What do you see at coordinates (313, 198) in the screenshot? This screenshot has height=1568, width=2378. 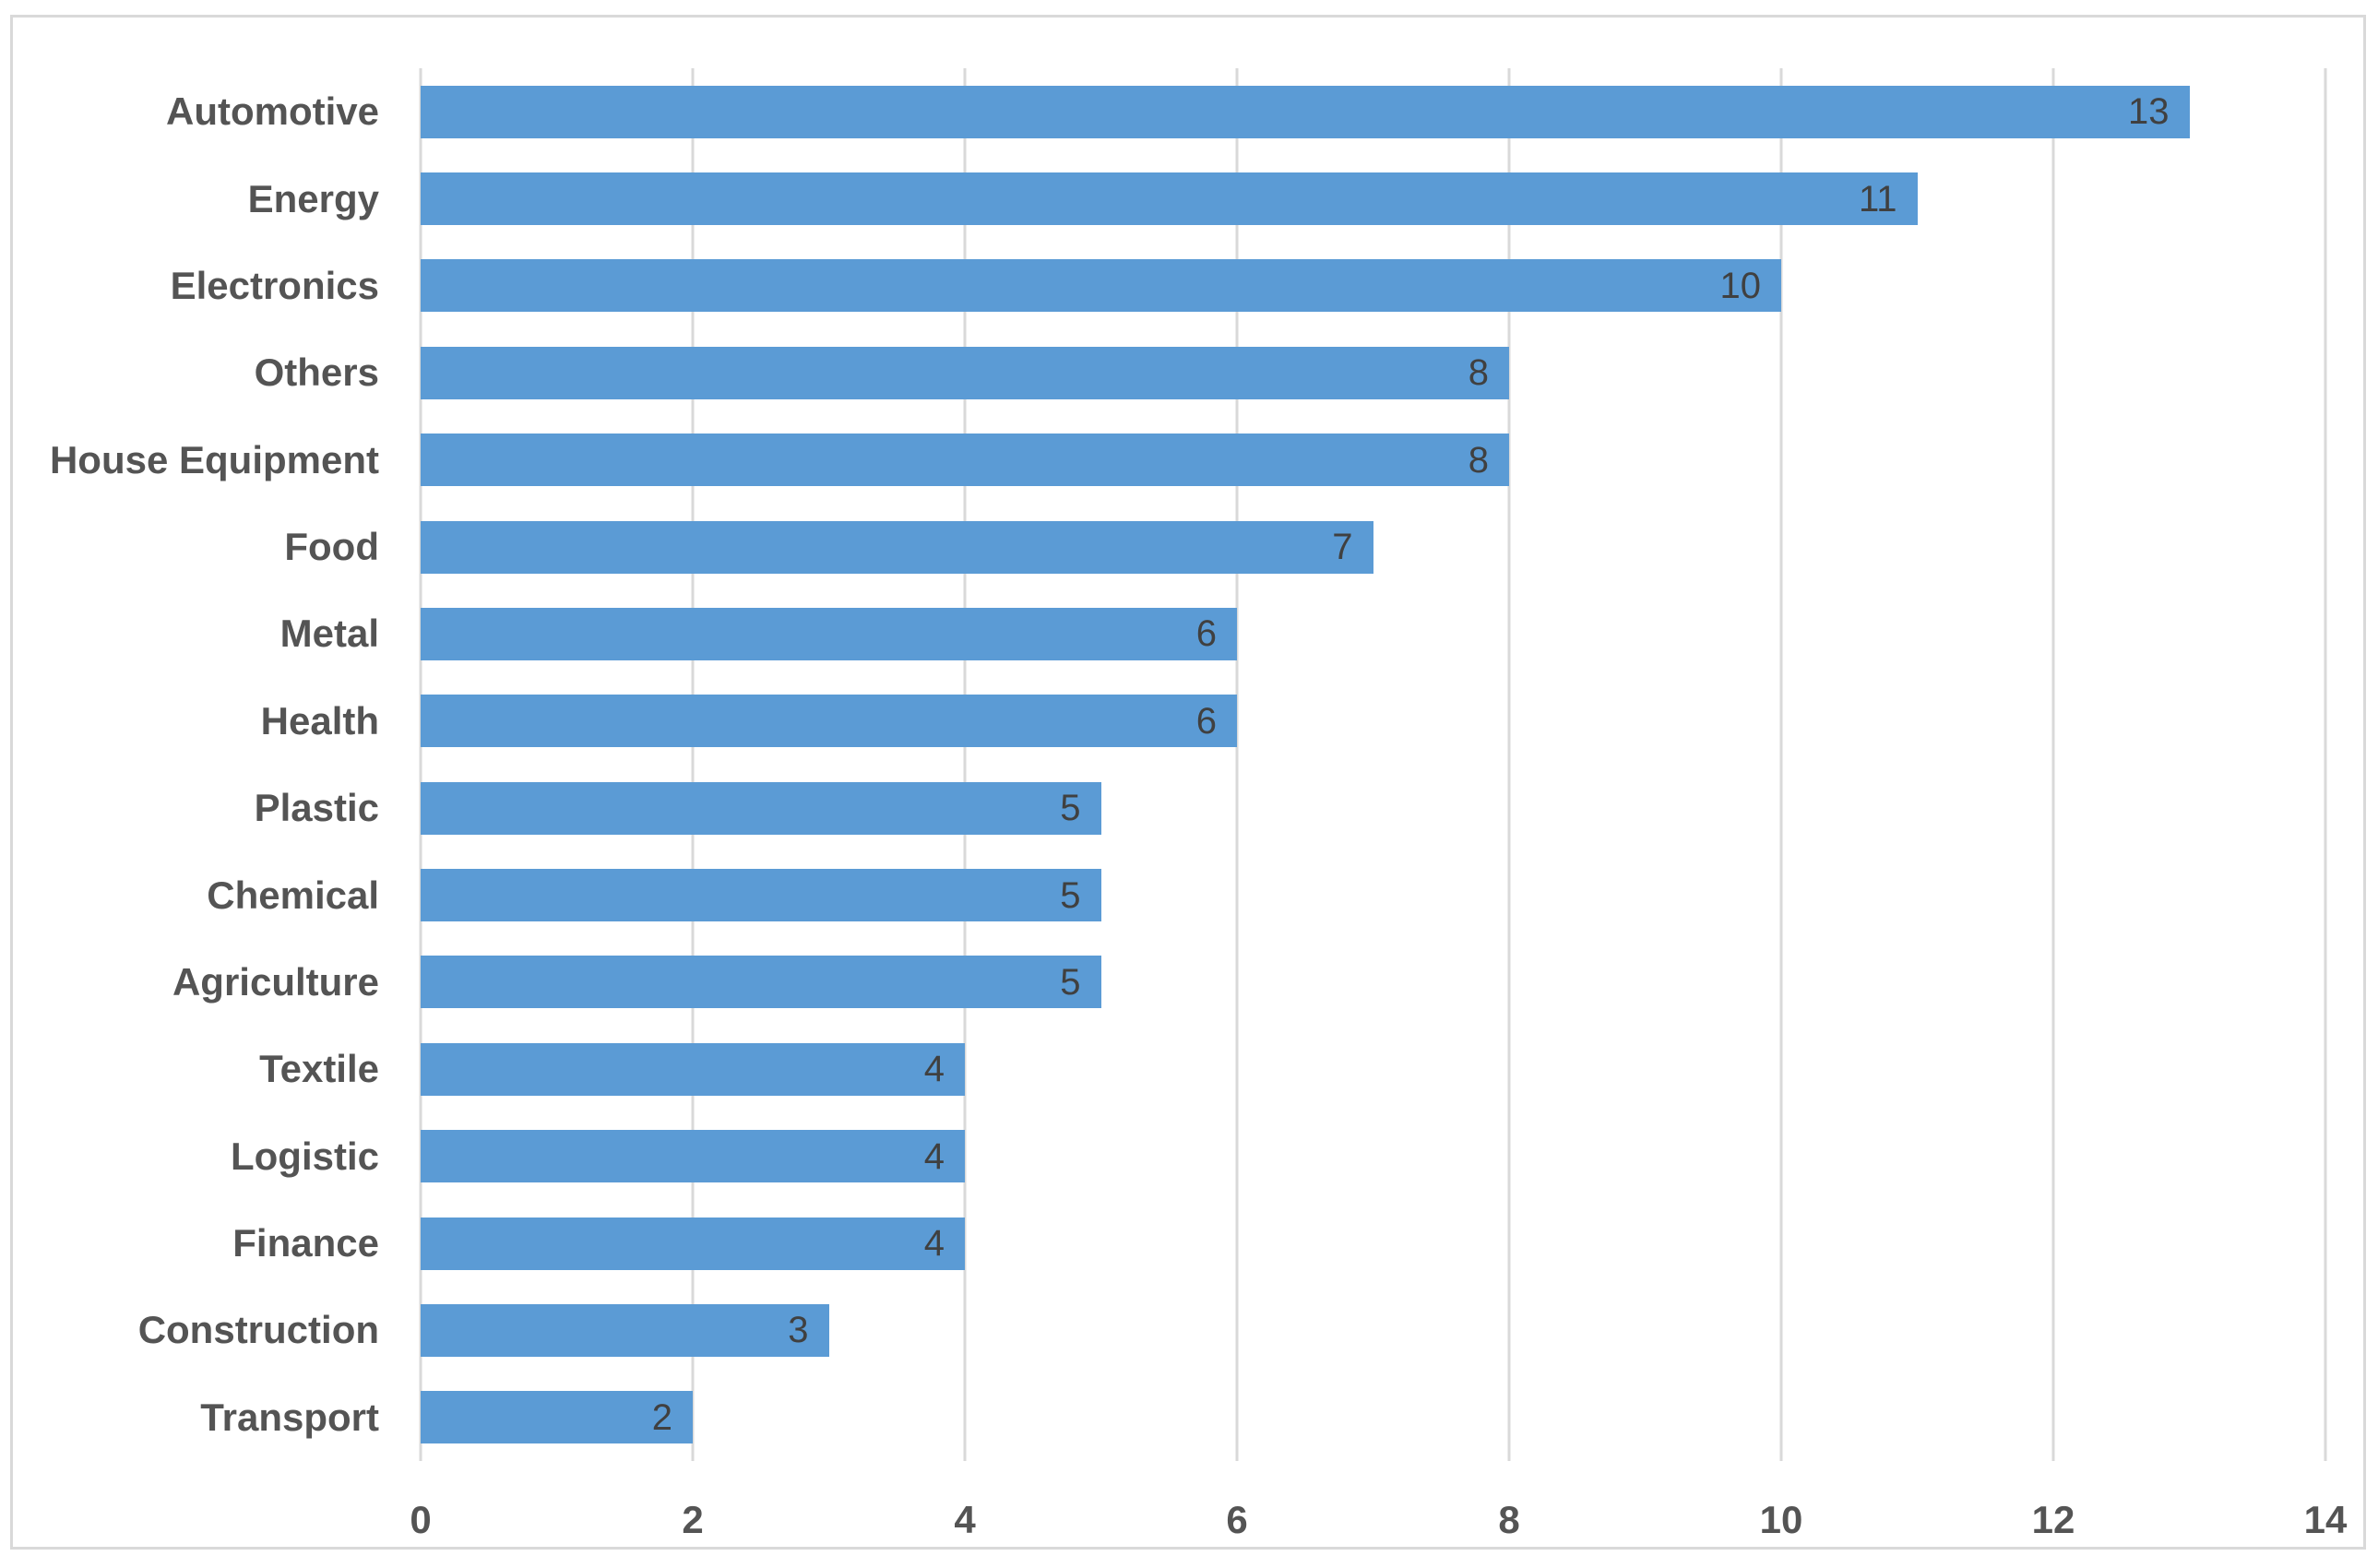 I see `category-label: Energy` at bounding box center [313, 198].